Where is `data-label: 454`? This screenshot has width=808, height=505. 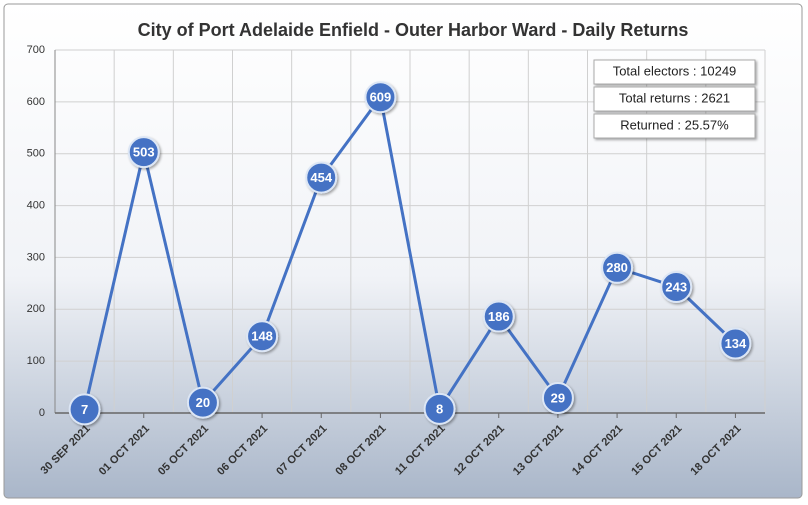 data-label: 454 is located at coordinates (321, 177).